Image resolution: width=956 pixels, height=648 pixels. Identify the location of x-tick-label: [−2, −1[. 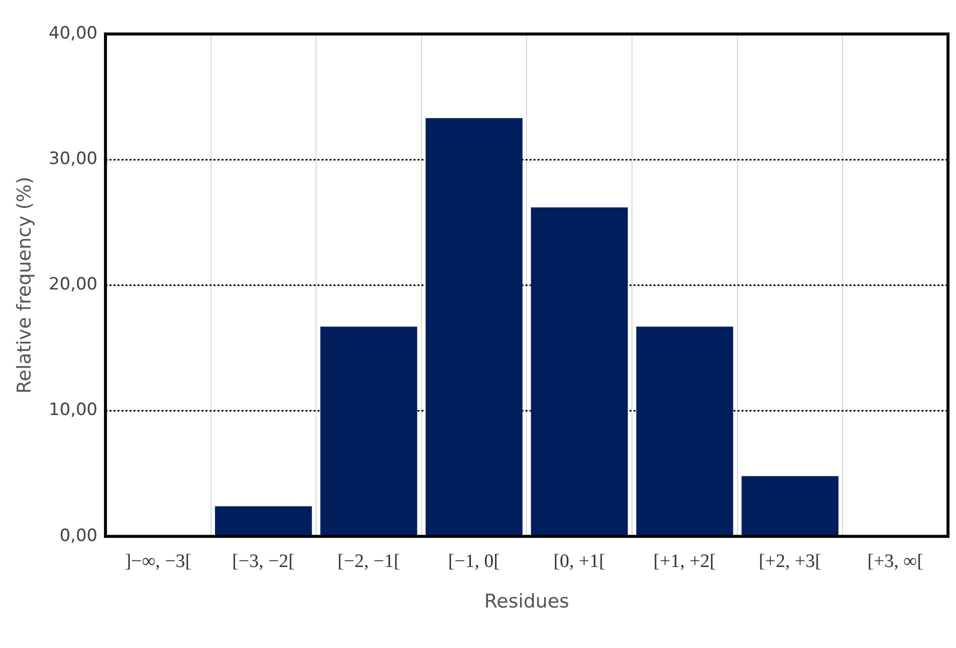
(368, 561).